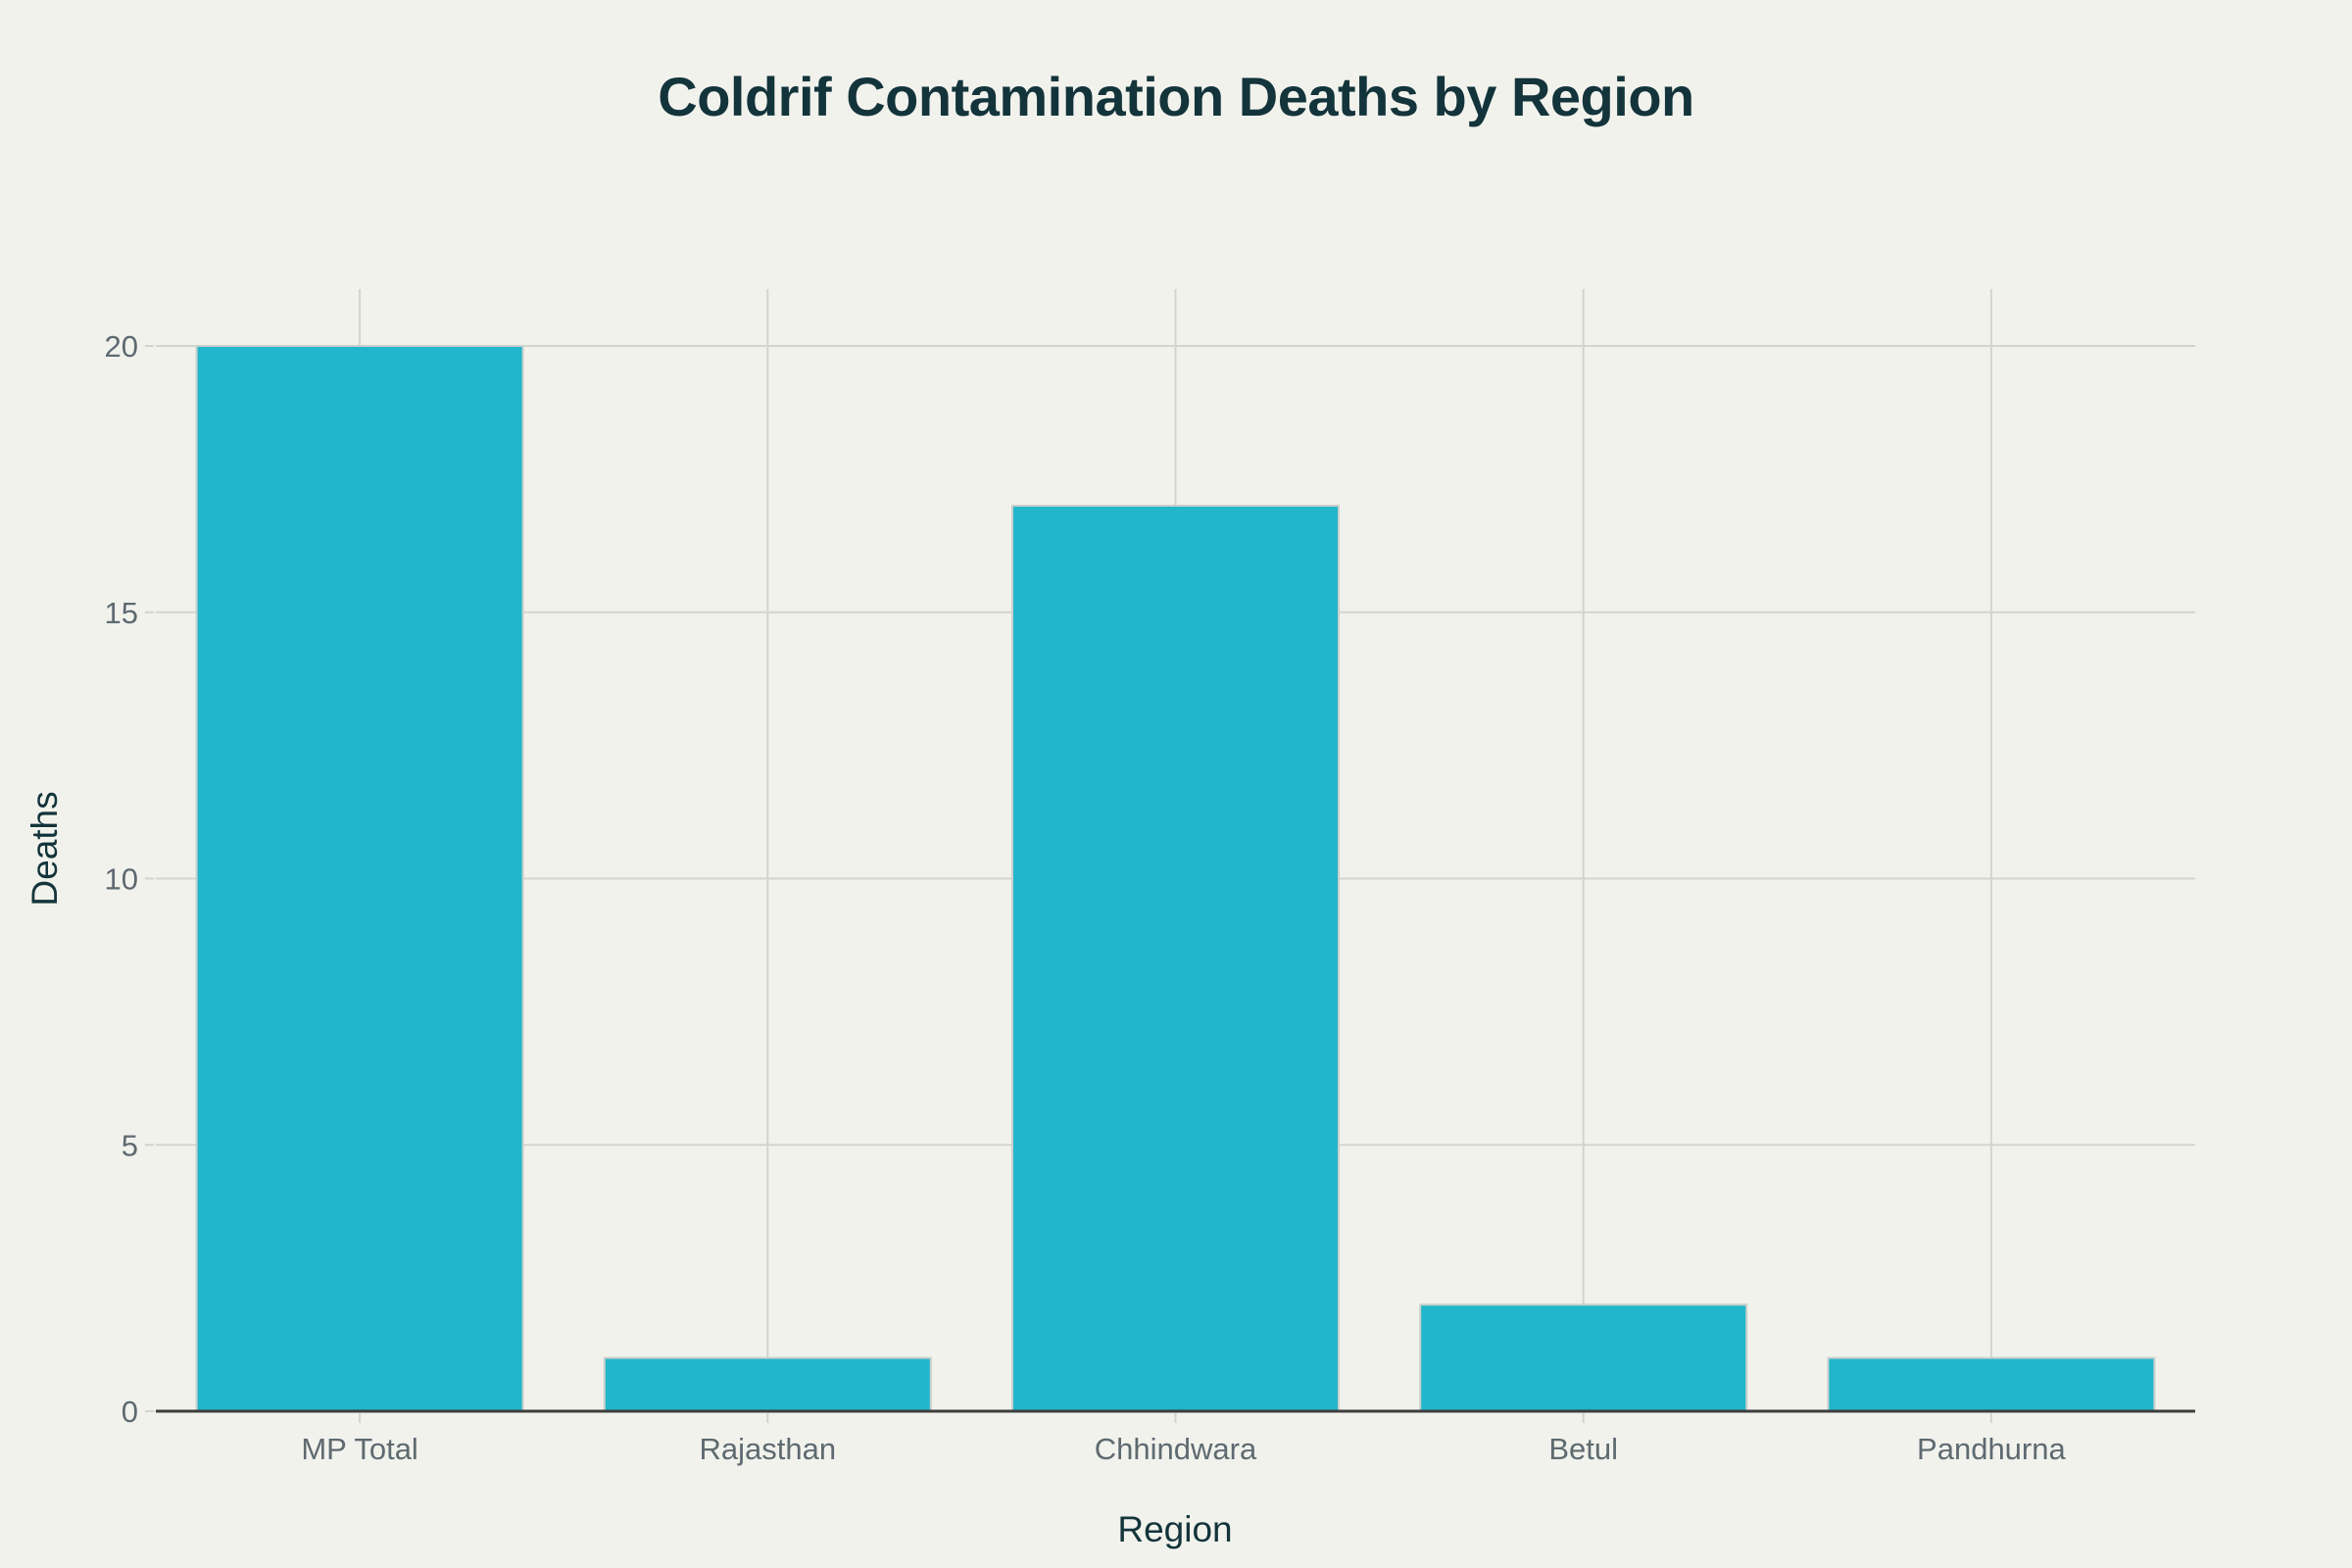  I want to click on y-tick-label: 5, so click(130, 1145).